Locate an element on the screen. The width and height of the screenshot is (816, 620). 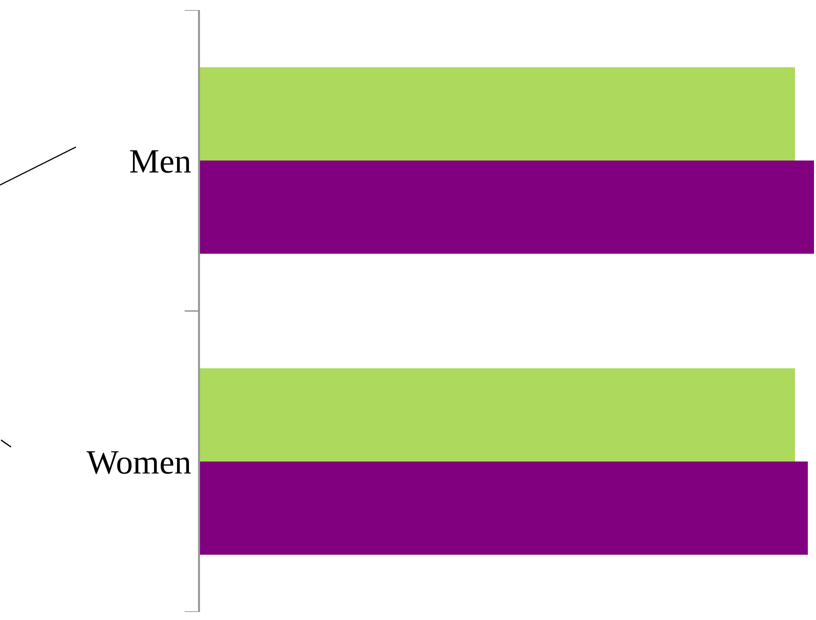
y-tick-label: Men is located at coordinates (160, 161).